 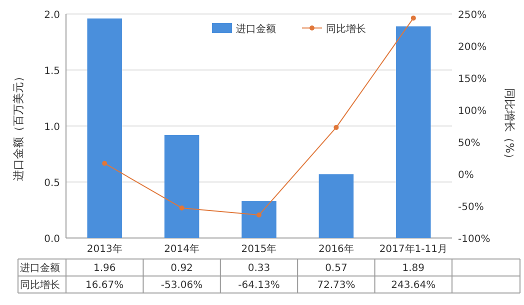 I want to click on legend-label: 同比增长, so click(x=346, y=29).